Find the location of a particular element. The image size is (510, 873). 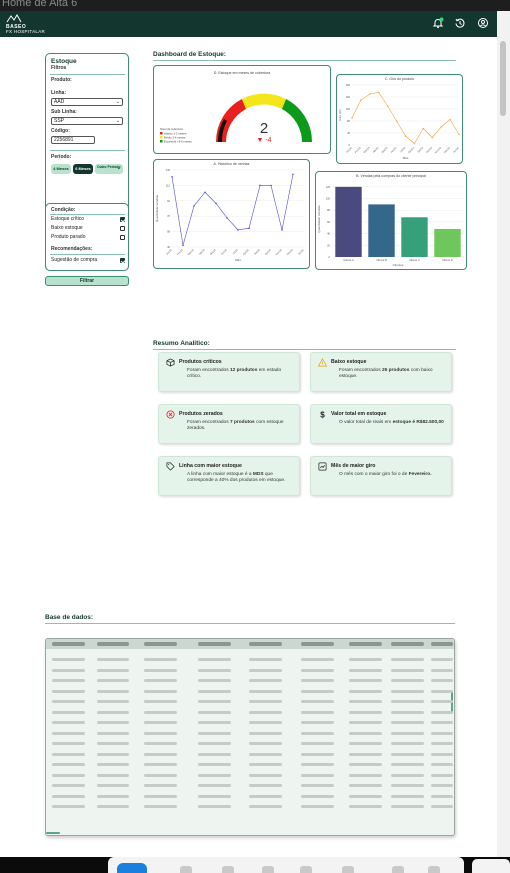

summary-card-title: Mês de maior giro is located at coordinates (353, 466).